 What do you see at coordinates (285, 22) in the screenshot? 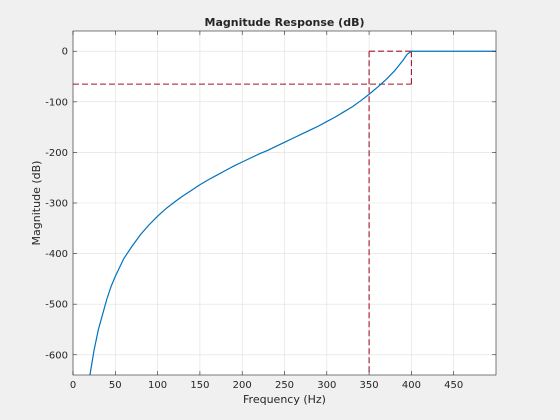
I see `chart-title: Magnitude Response (dB)` at bounding box center [285, 22].